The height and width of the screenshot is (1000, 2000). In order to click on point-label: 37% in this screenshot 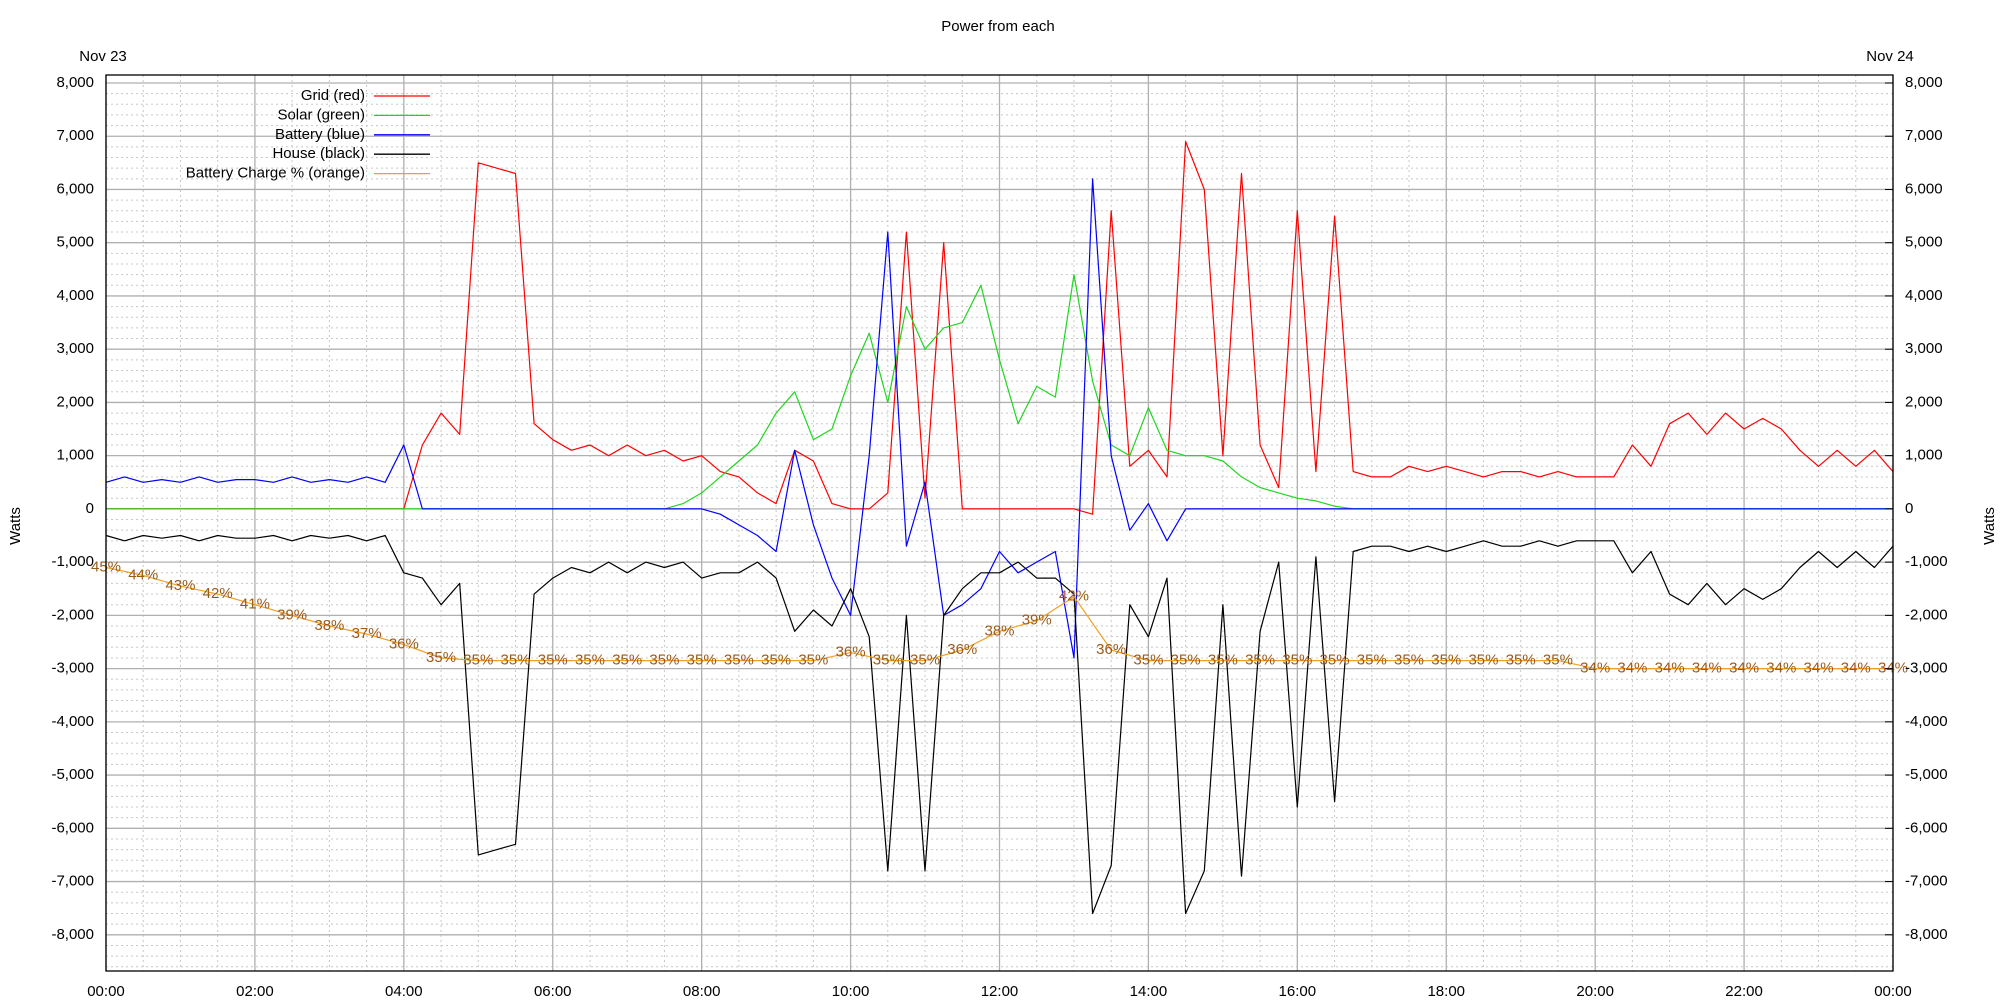, I will do `click(367, 633)`.